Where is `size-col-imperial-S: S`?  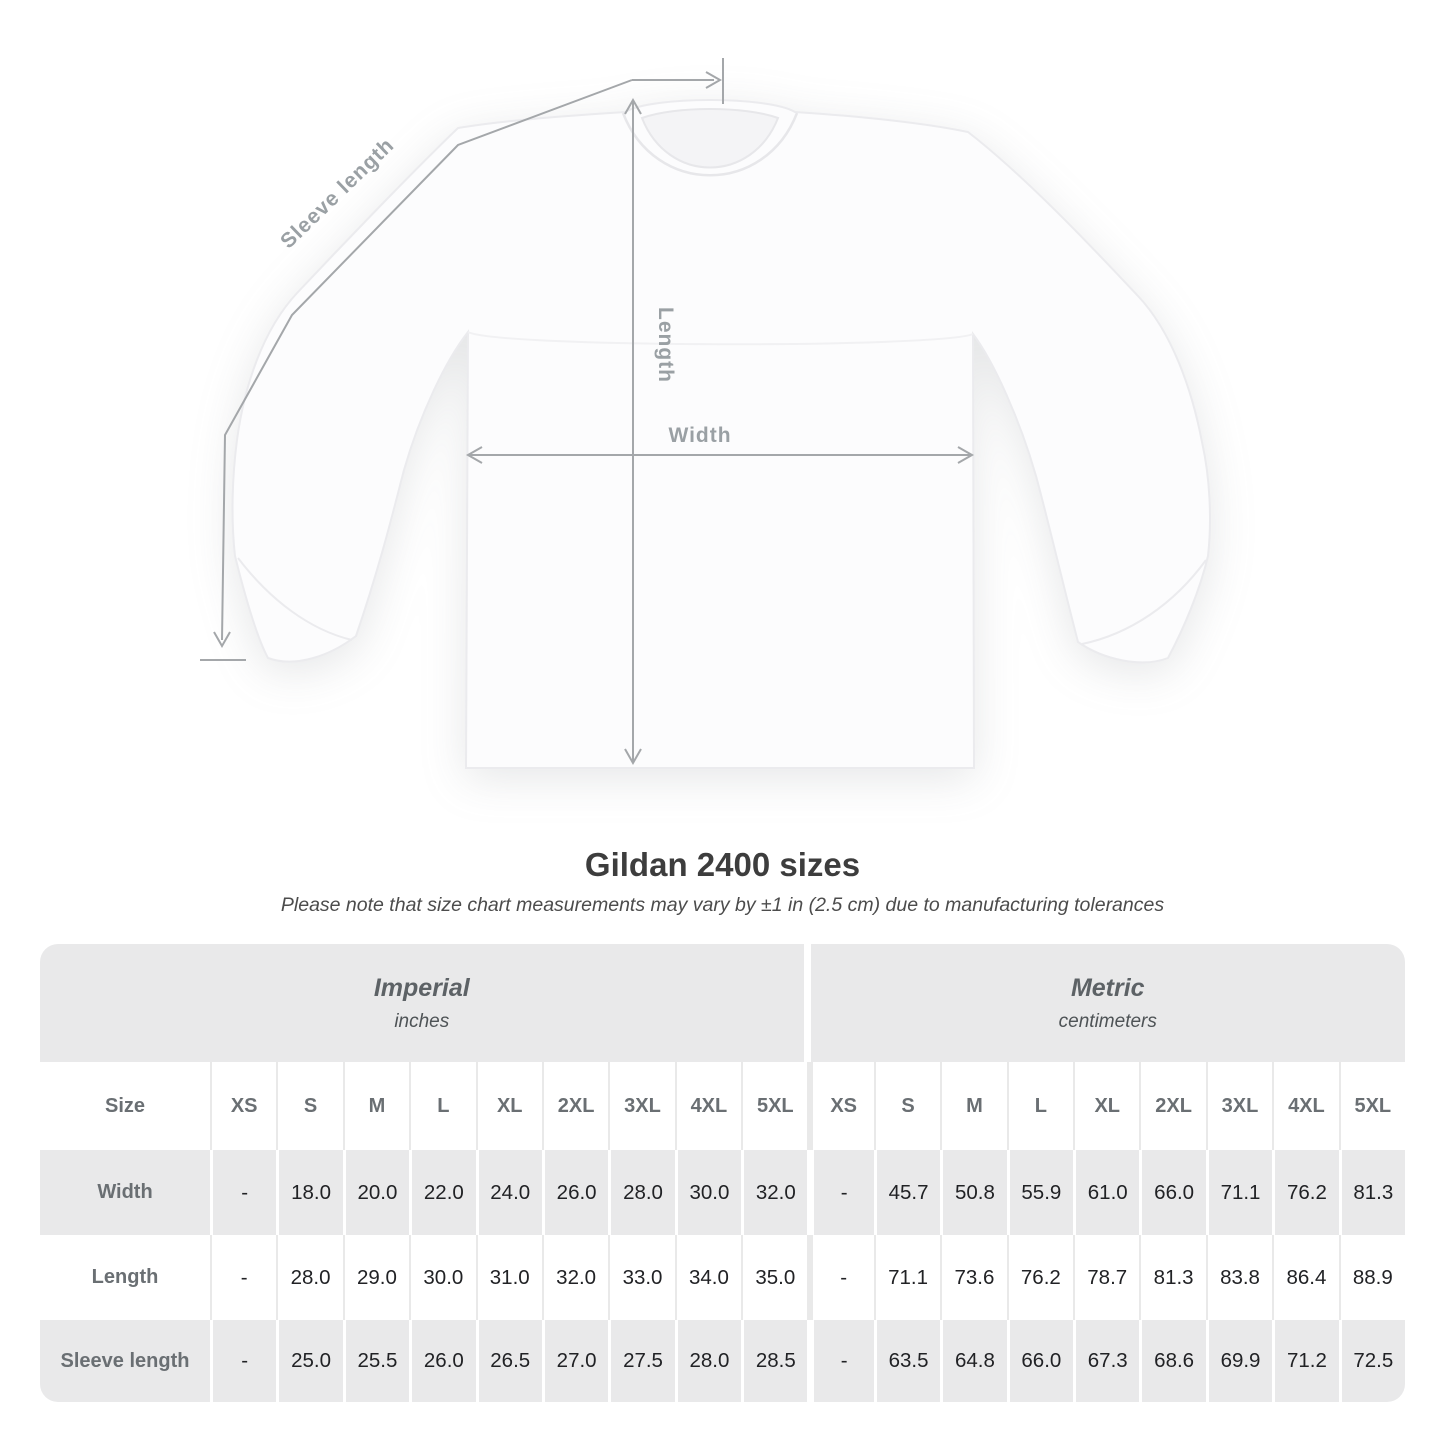 size-col-imperial-S: S is located at coordinates (309, 1106).